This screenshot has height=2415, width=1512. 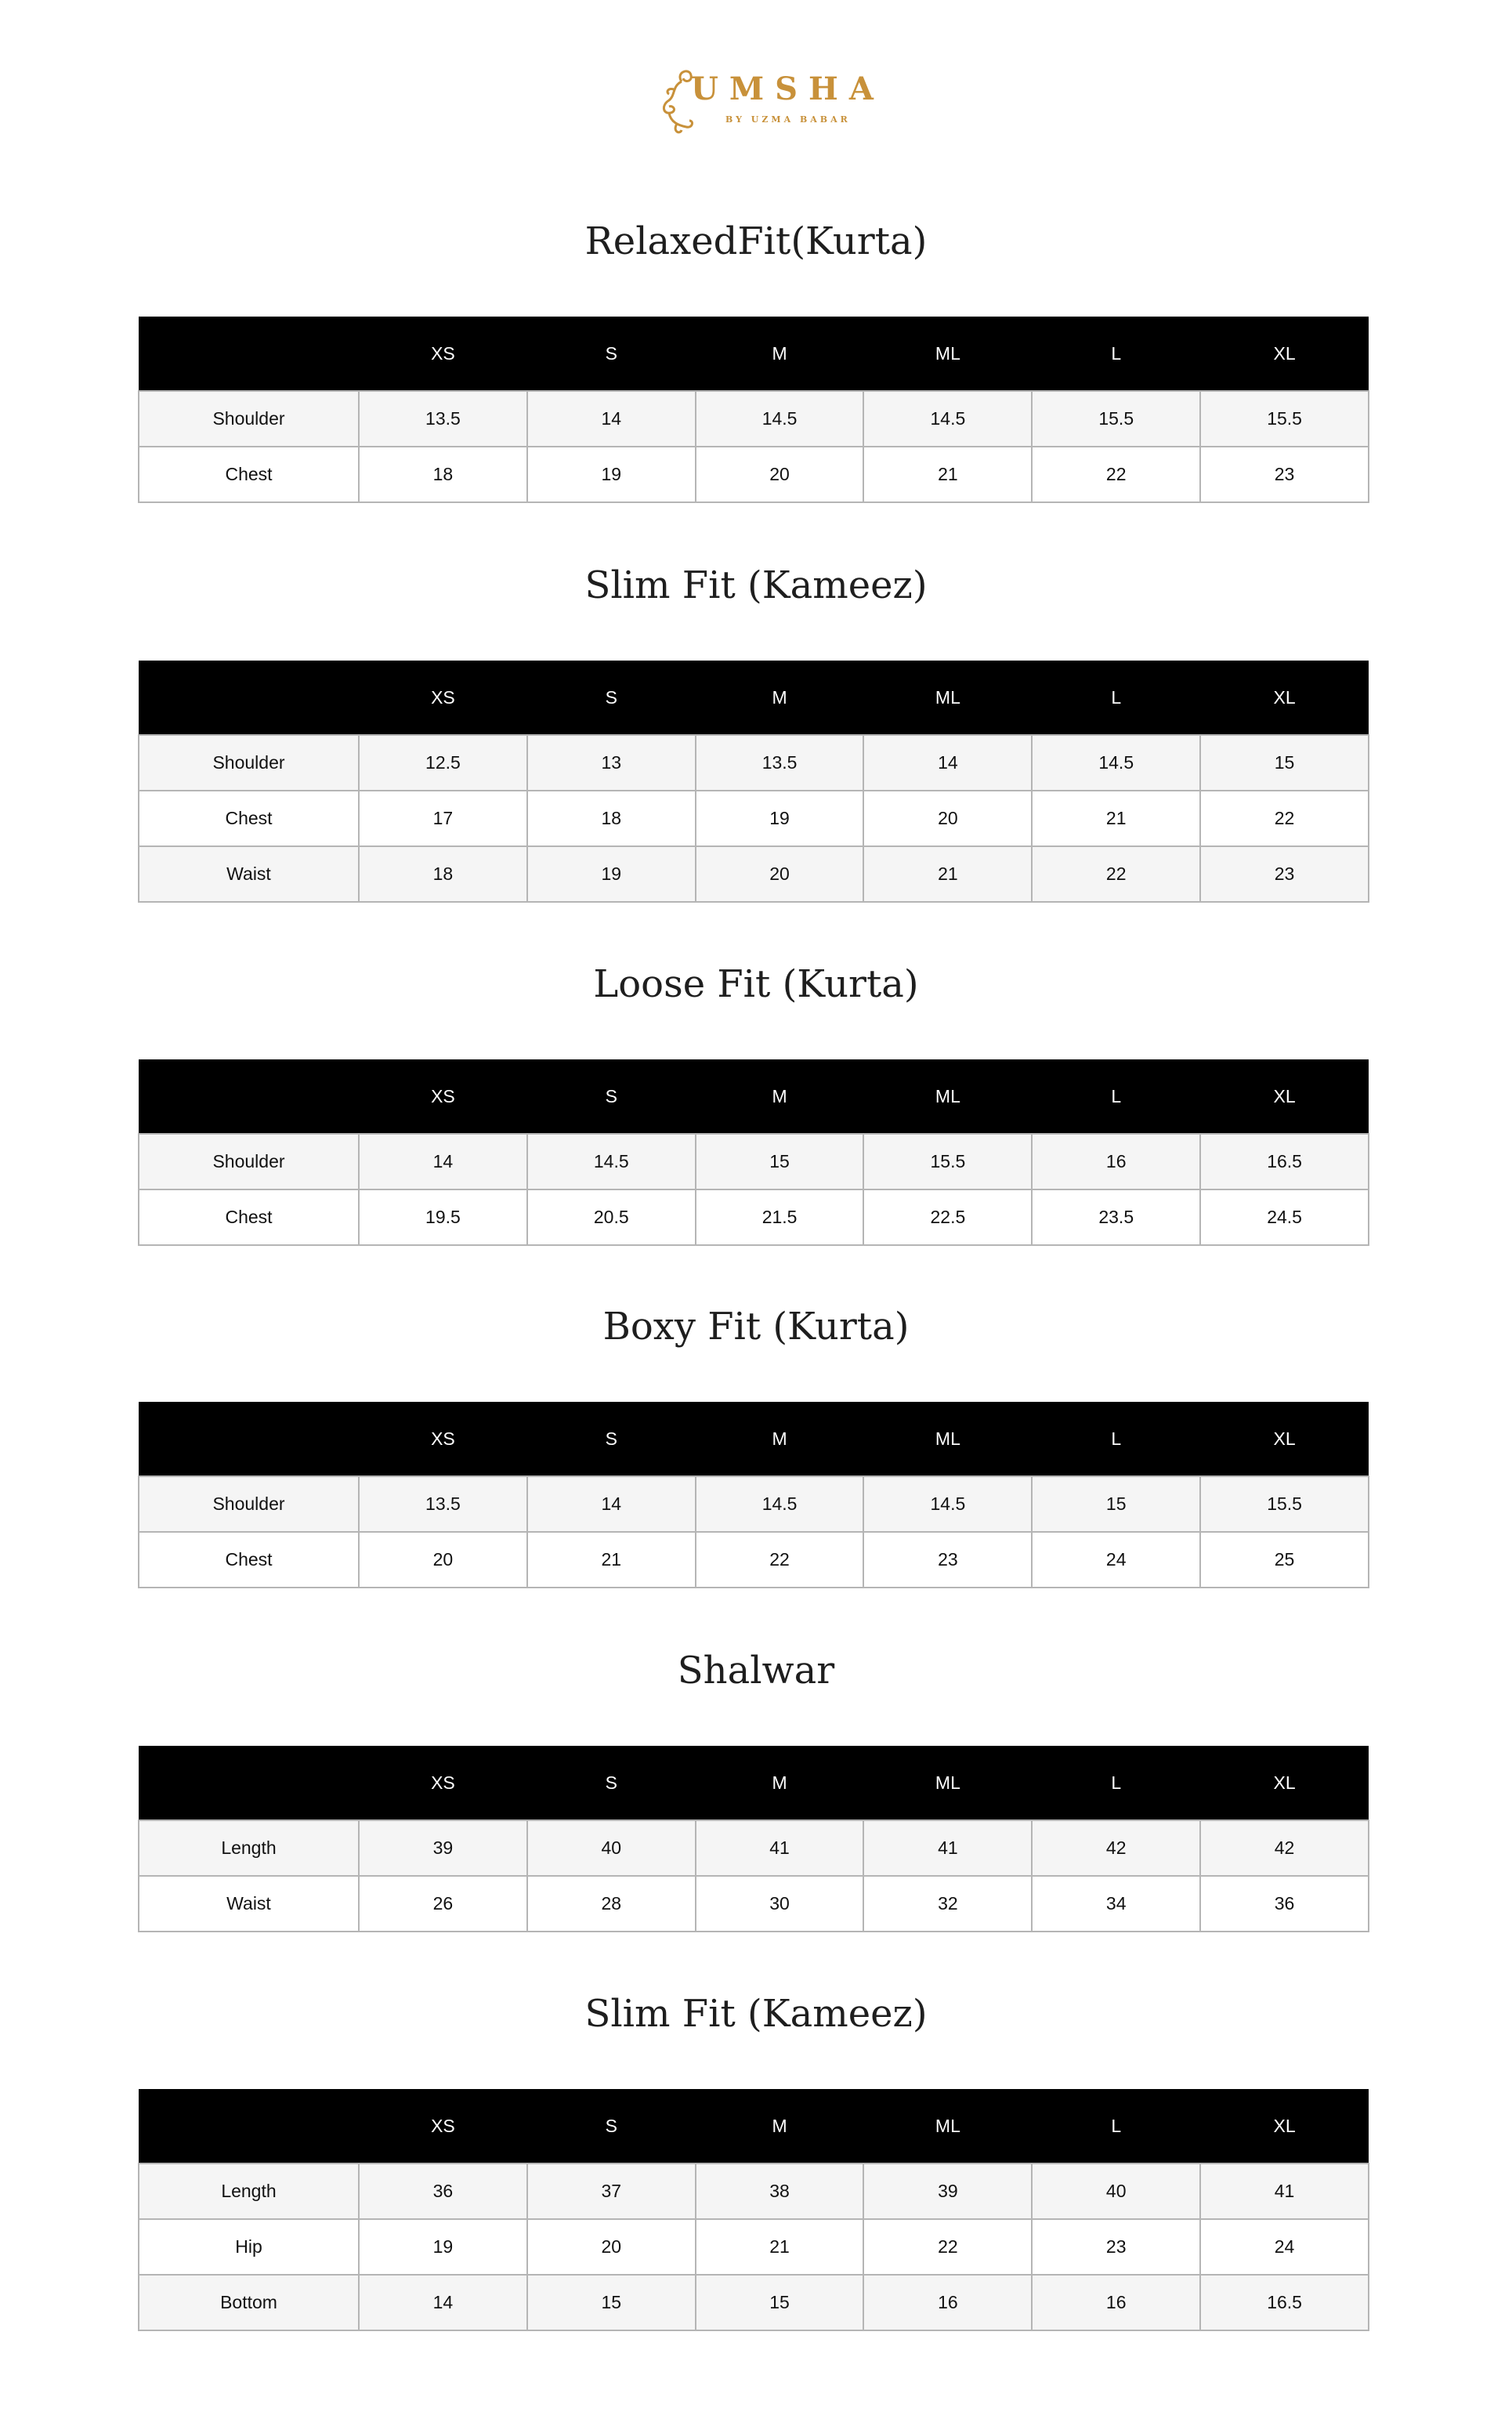 I want to click on measurement-value: 20.5, so click(x=611, y=1217).